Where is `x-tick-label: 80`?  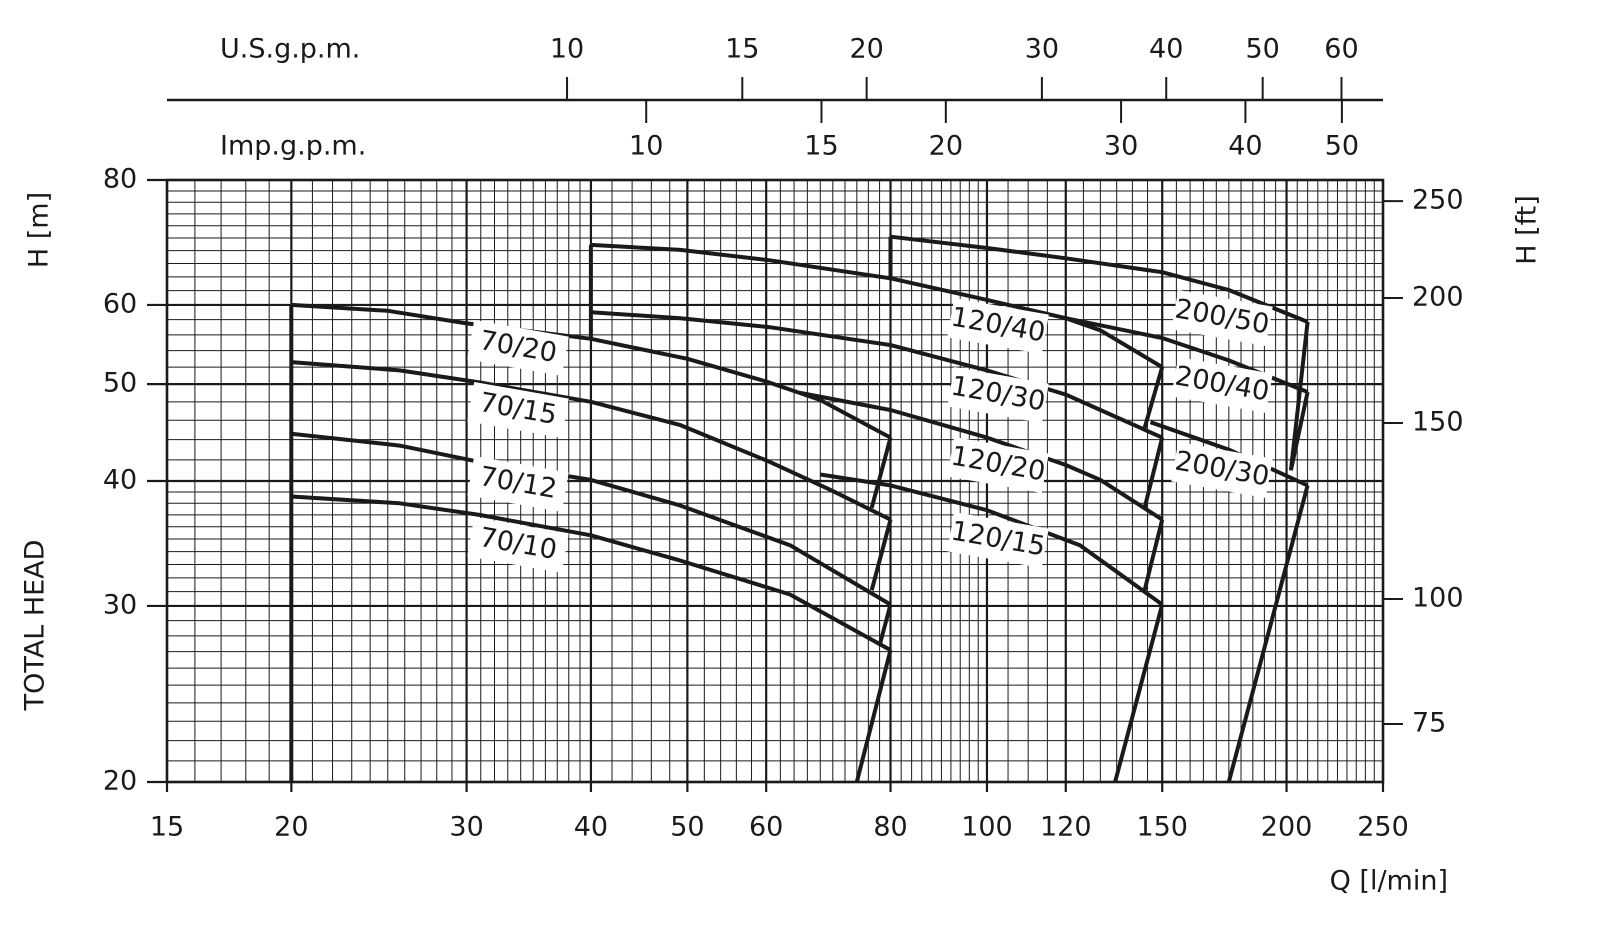
x-tick-label: 80 is located at coordinates (890, 827).